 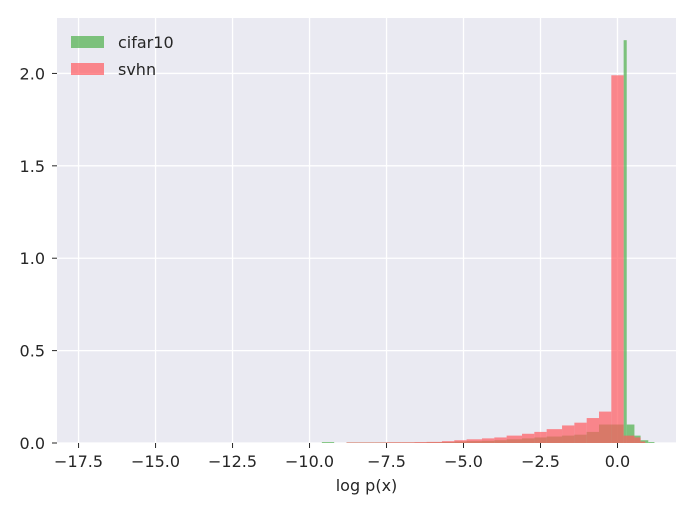 What do you see at coordinates (78, 461) in the screenshot?
I see `x-tick-label: −17.5` at bounding box center [78, 461].